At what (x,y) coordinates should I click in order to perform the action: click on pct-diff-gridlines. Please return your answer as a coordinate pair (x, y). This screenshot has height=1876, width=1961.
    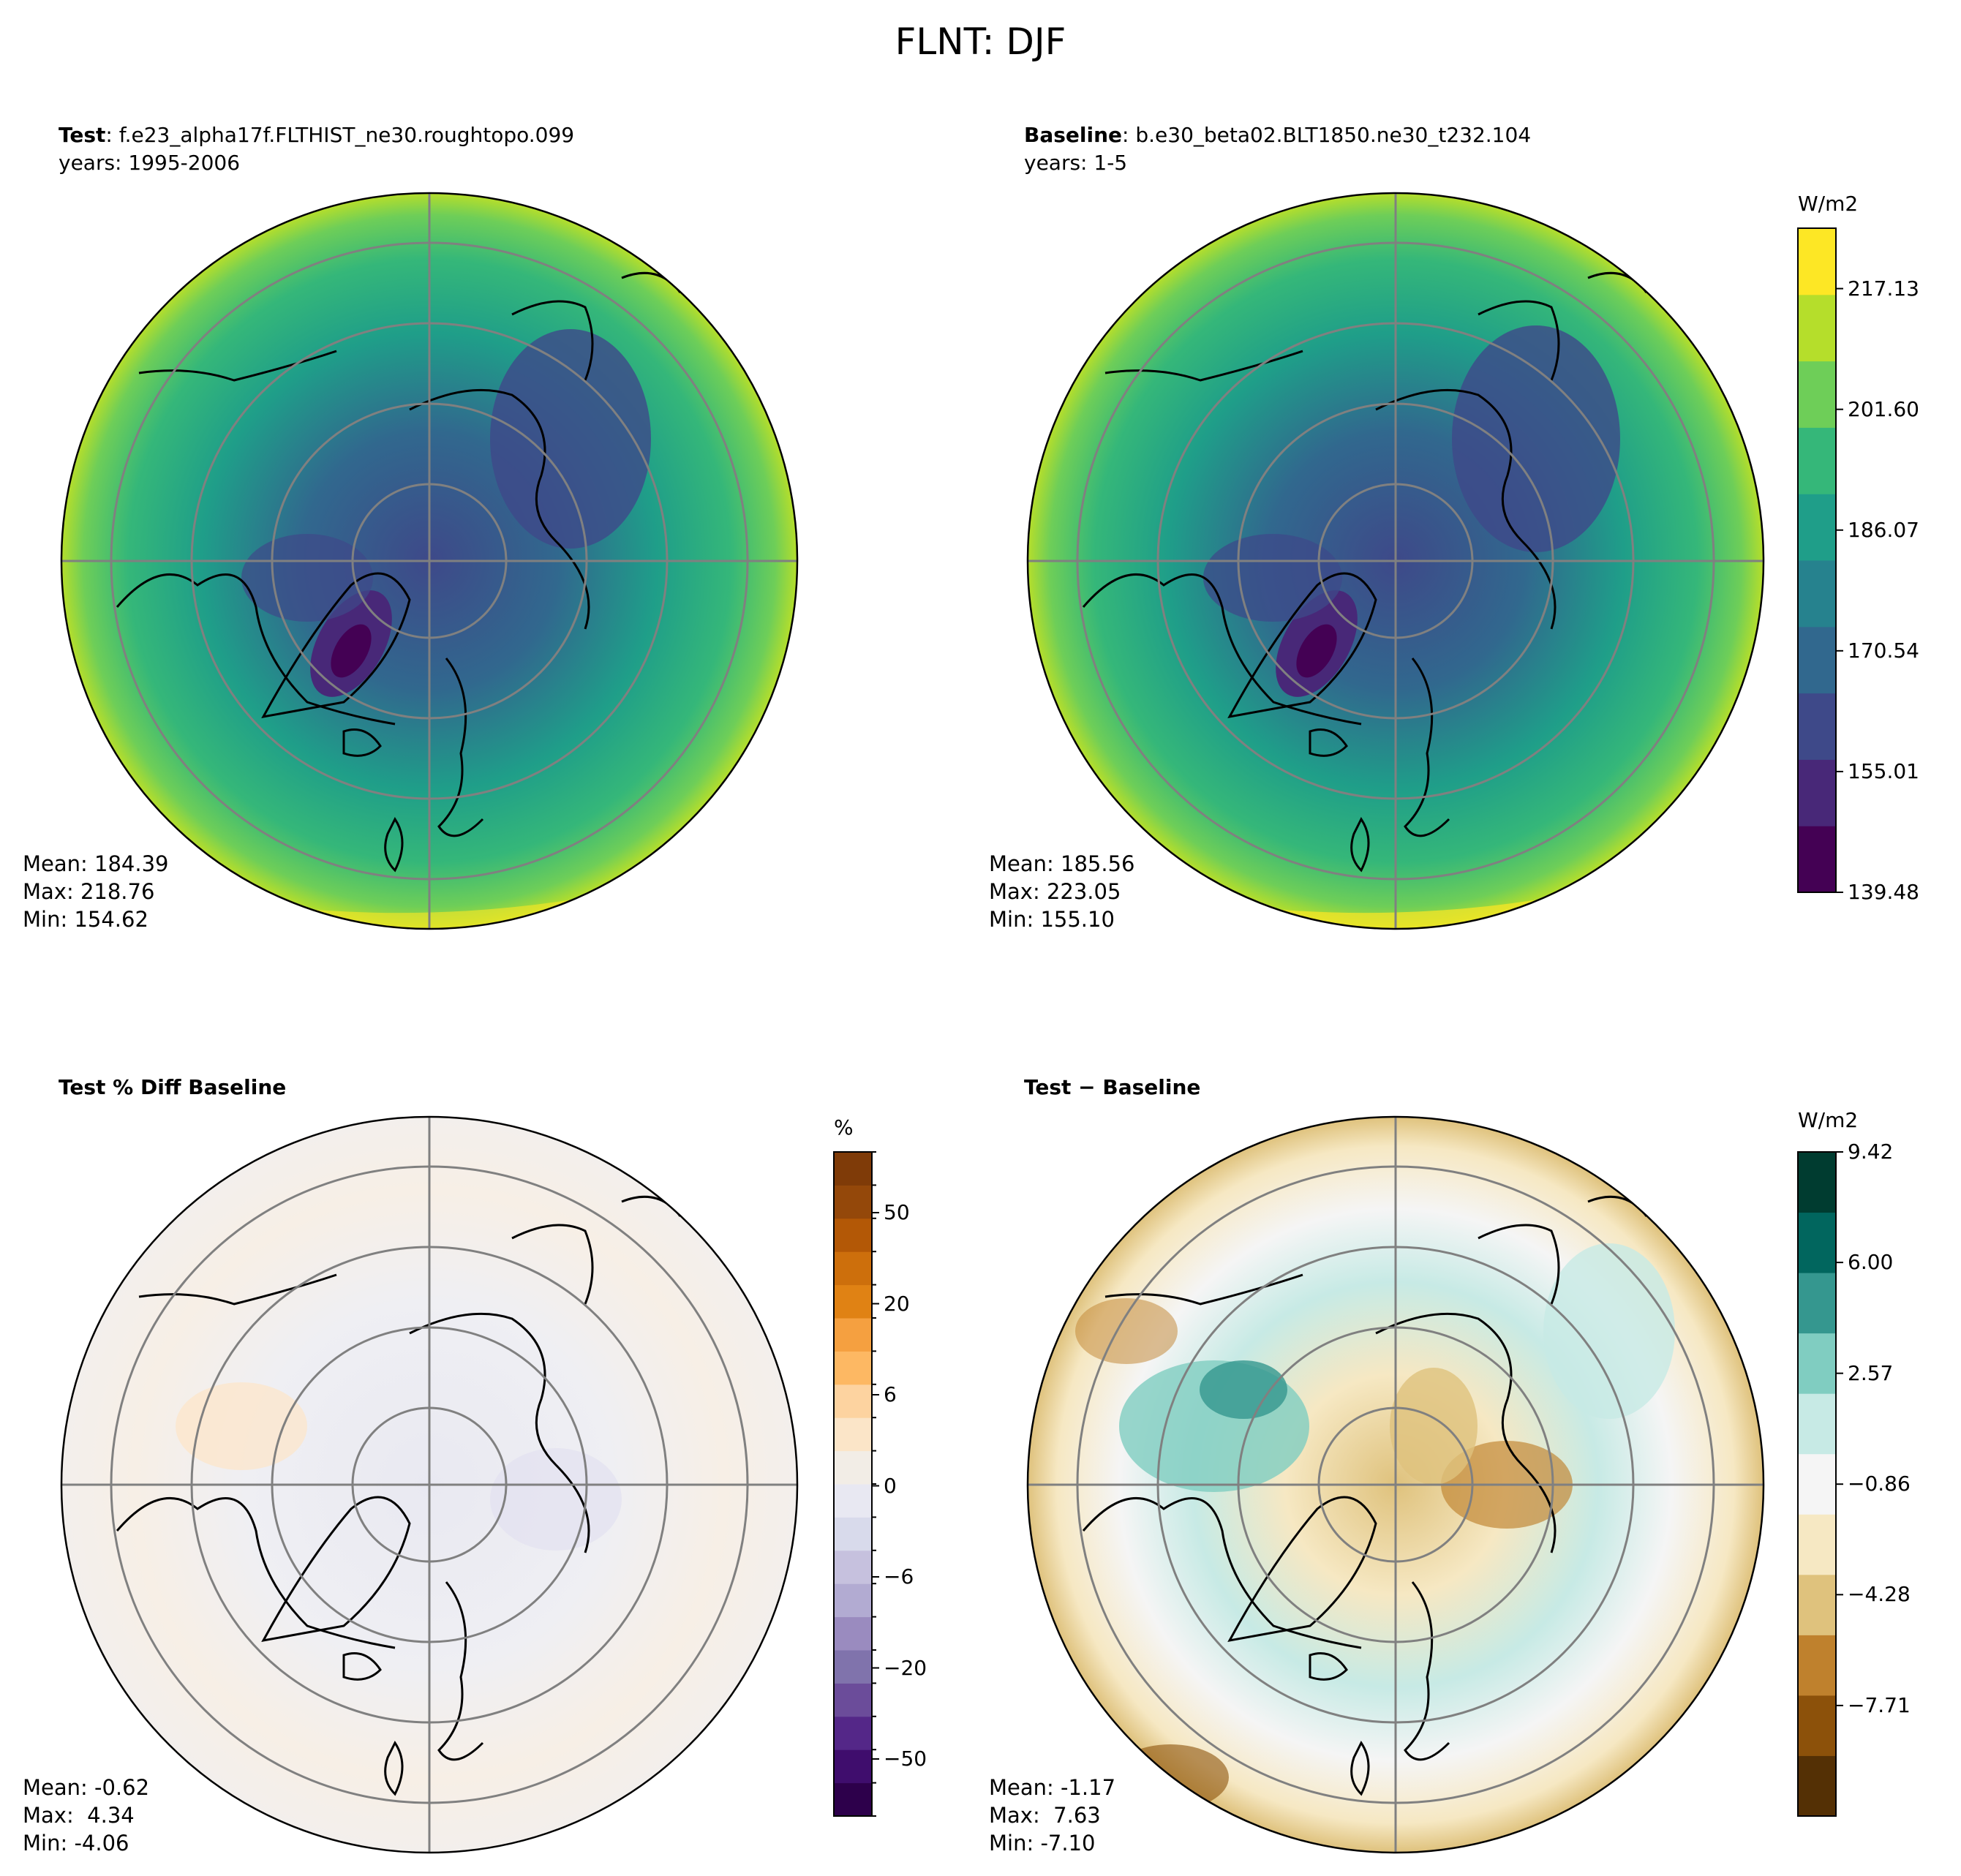
    Looking at the image, I should click on (429, 1485).